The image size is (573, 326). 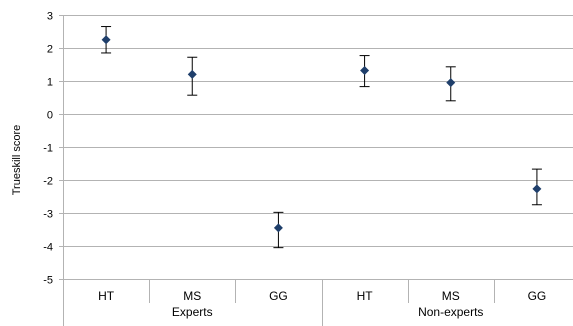 I want to click on y-tick-label: 2, so click(x=50, y=50).